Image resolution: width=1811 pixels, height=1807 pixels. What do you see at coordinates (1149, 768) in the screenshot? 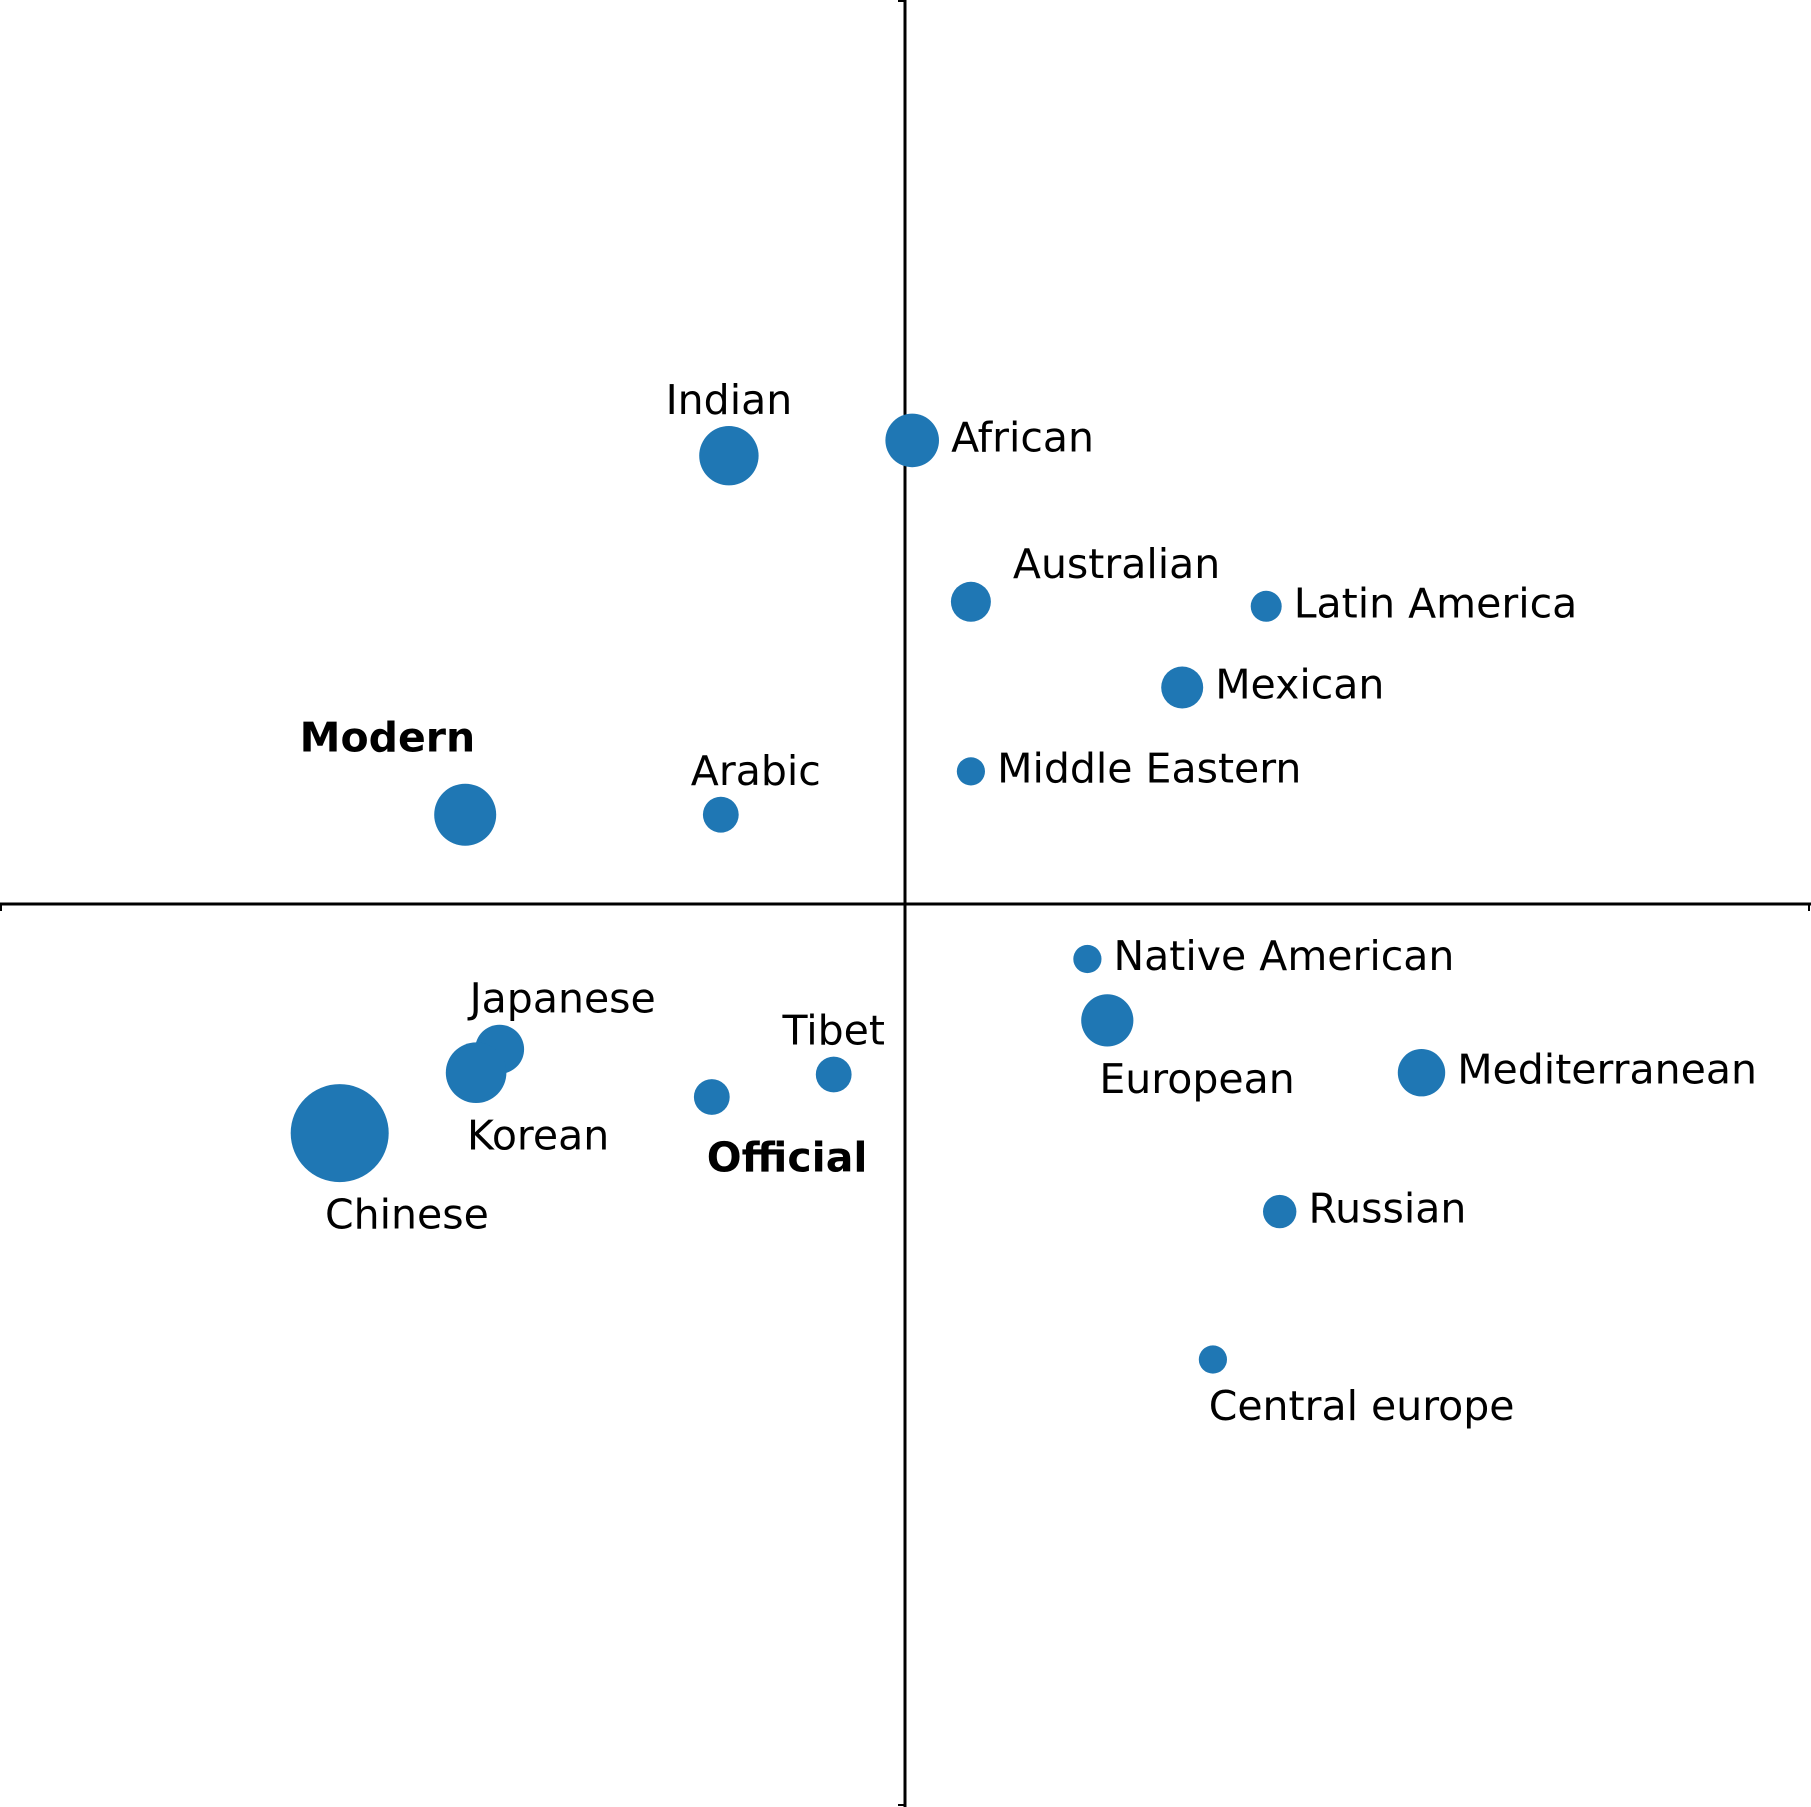
I see `label-middle-eastern: Middle Eastern` at bounding box center [1149, 768].